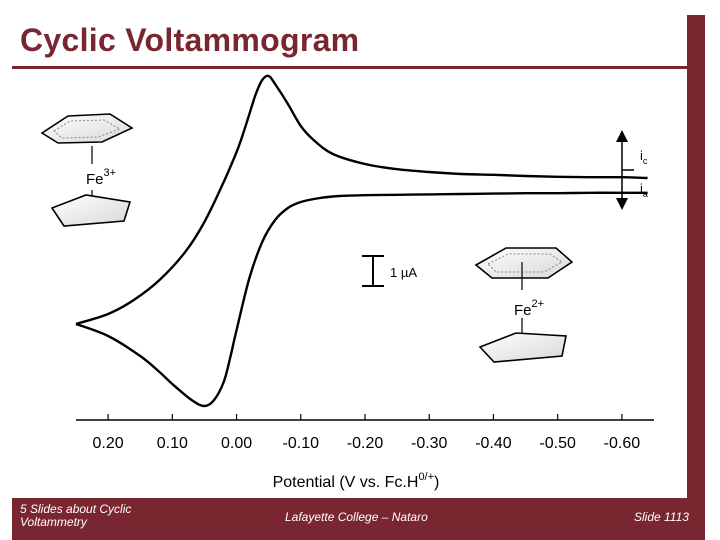  What do you see at coordinates (644, 157) in the screenshot?
I see `cathodic-current-label: ic` at bounding box center [644, 157].